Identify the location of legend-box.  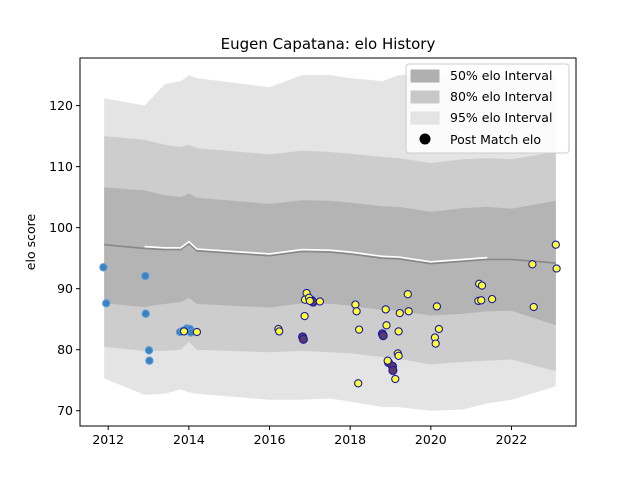
(487, 108).